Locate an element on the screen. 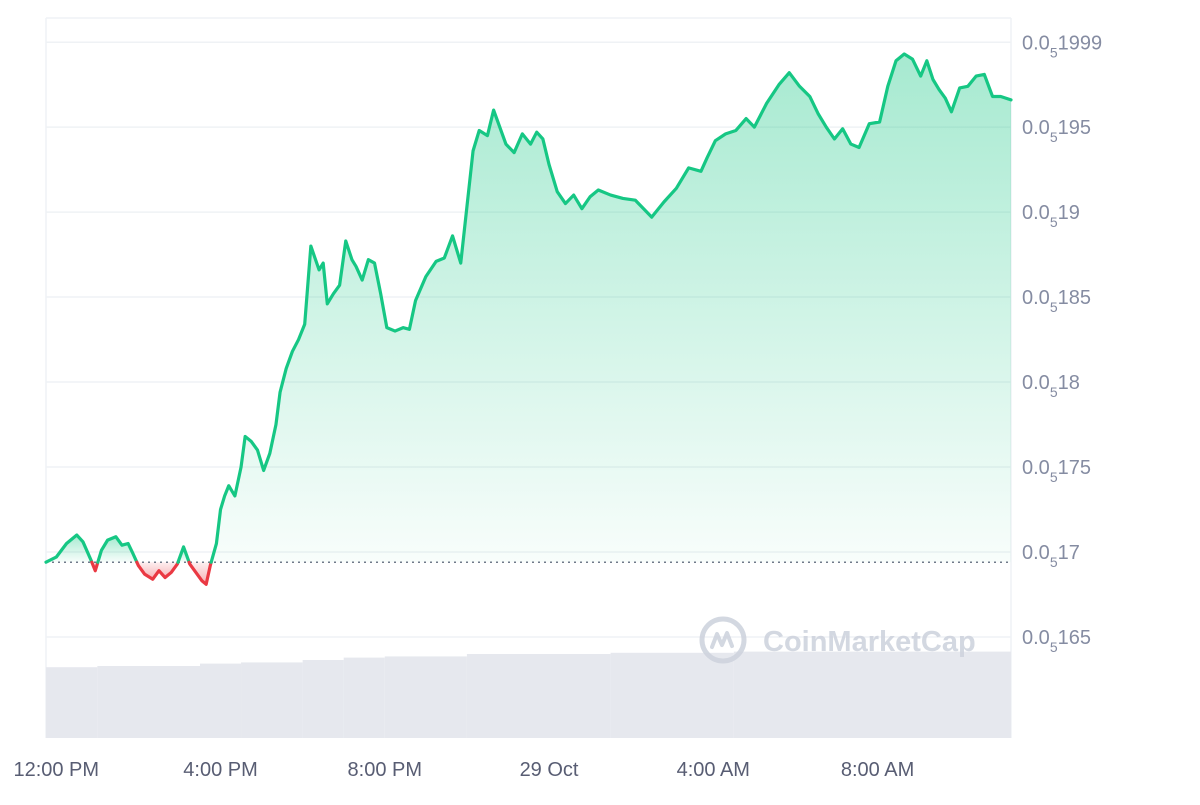 The image size is (1200, 805). x-tick-label: 8:00 PM is located at coordinates (385, 770).